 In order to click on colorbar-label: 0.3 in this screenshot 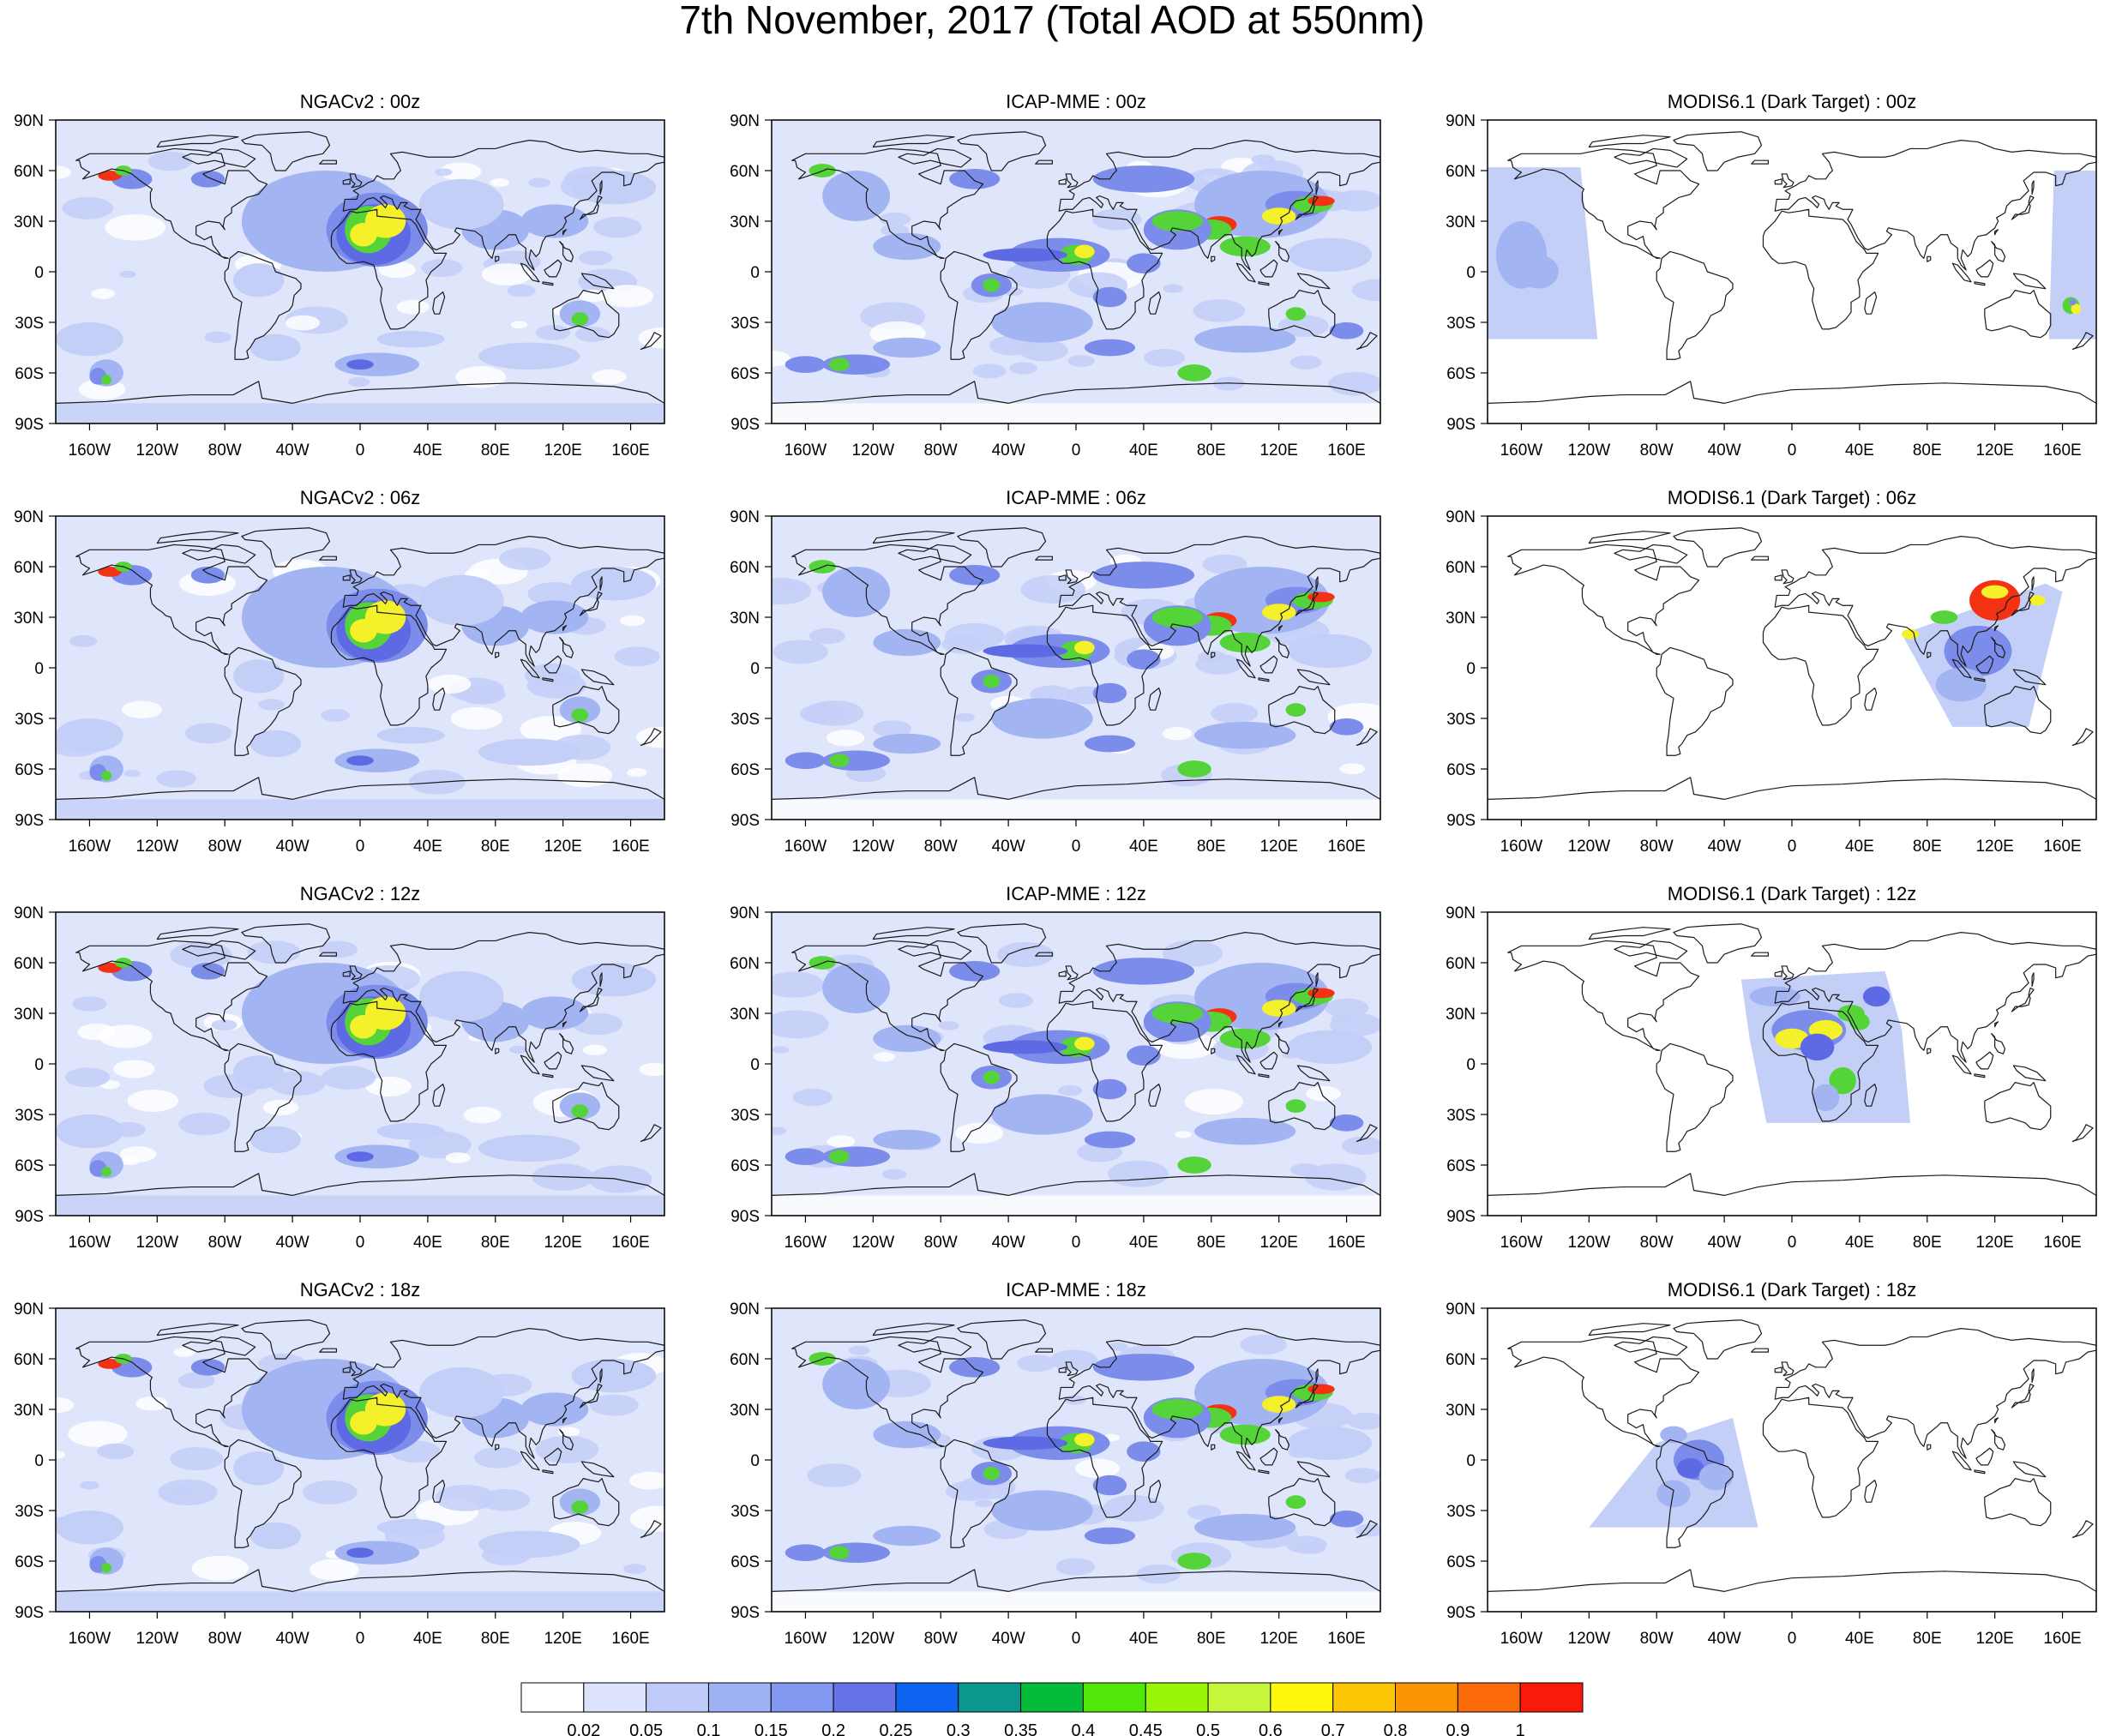, I will do `click(959, 1728)`.